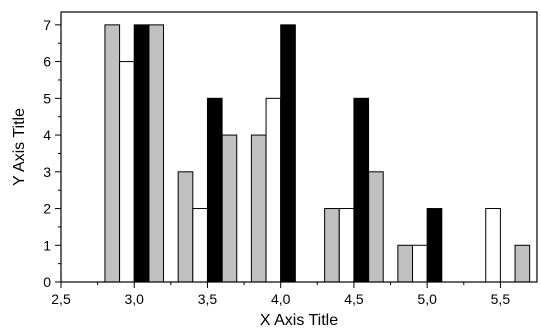  I want to click on x-axis-ticks: 2,5 3,0 3,5 4,0 4,5 5,0 5,5, so click(280, 294).